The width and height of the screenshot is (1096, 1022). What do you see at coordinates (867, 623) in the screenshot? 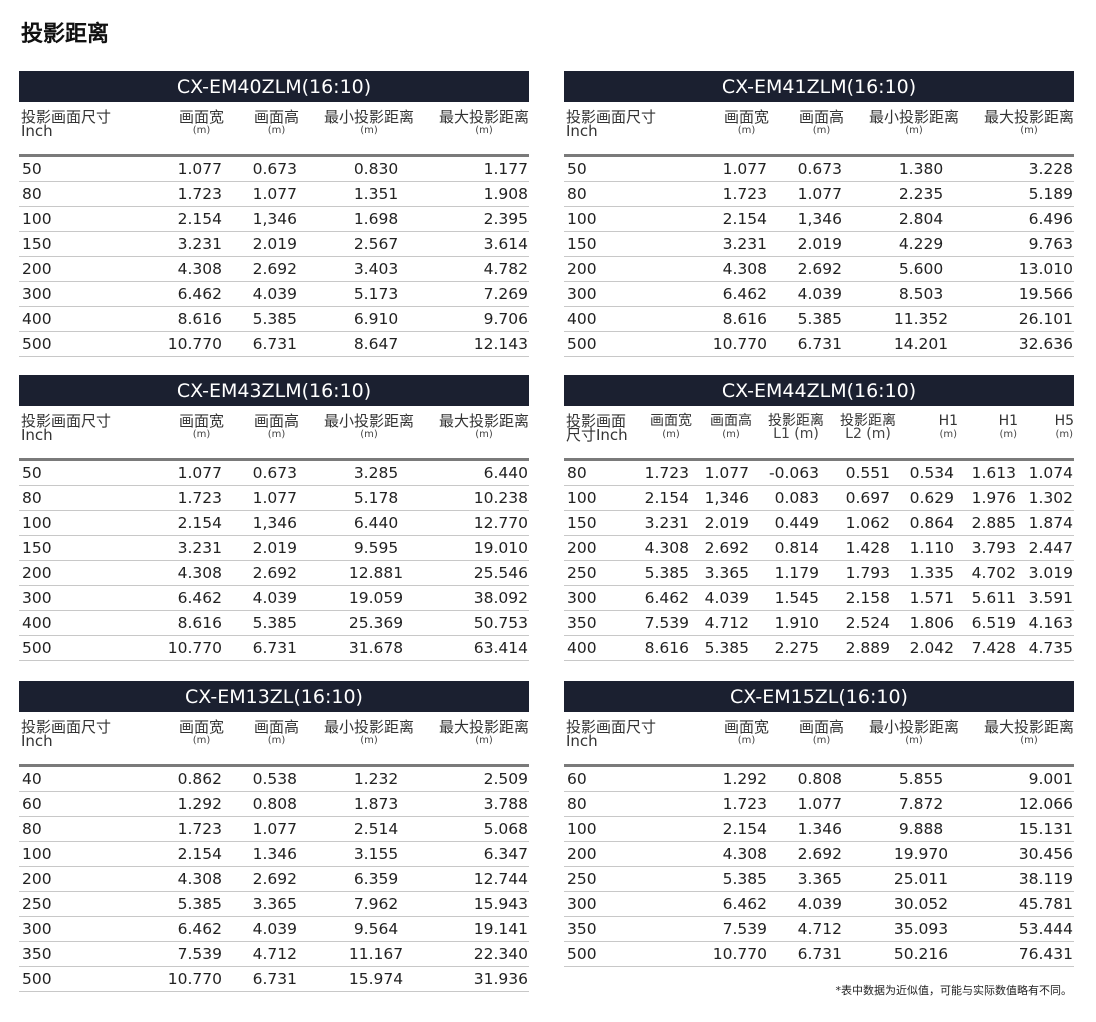
I see `table-cell: 2.524` at bounding box center [867, 623].